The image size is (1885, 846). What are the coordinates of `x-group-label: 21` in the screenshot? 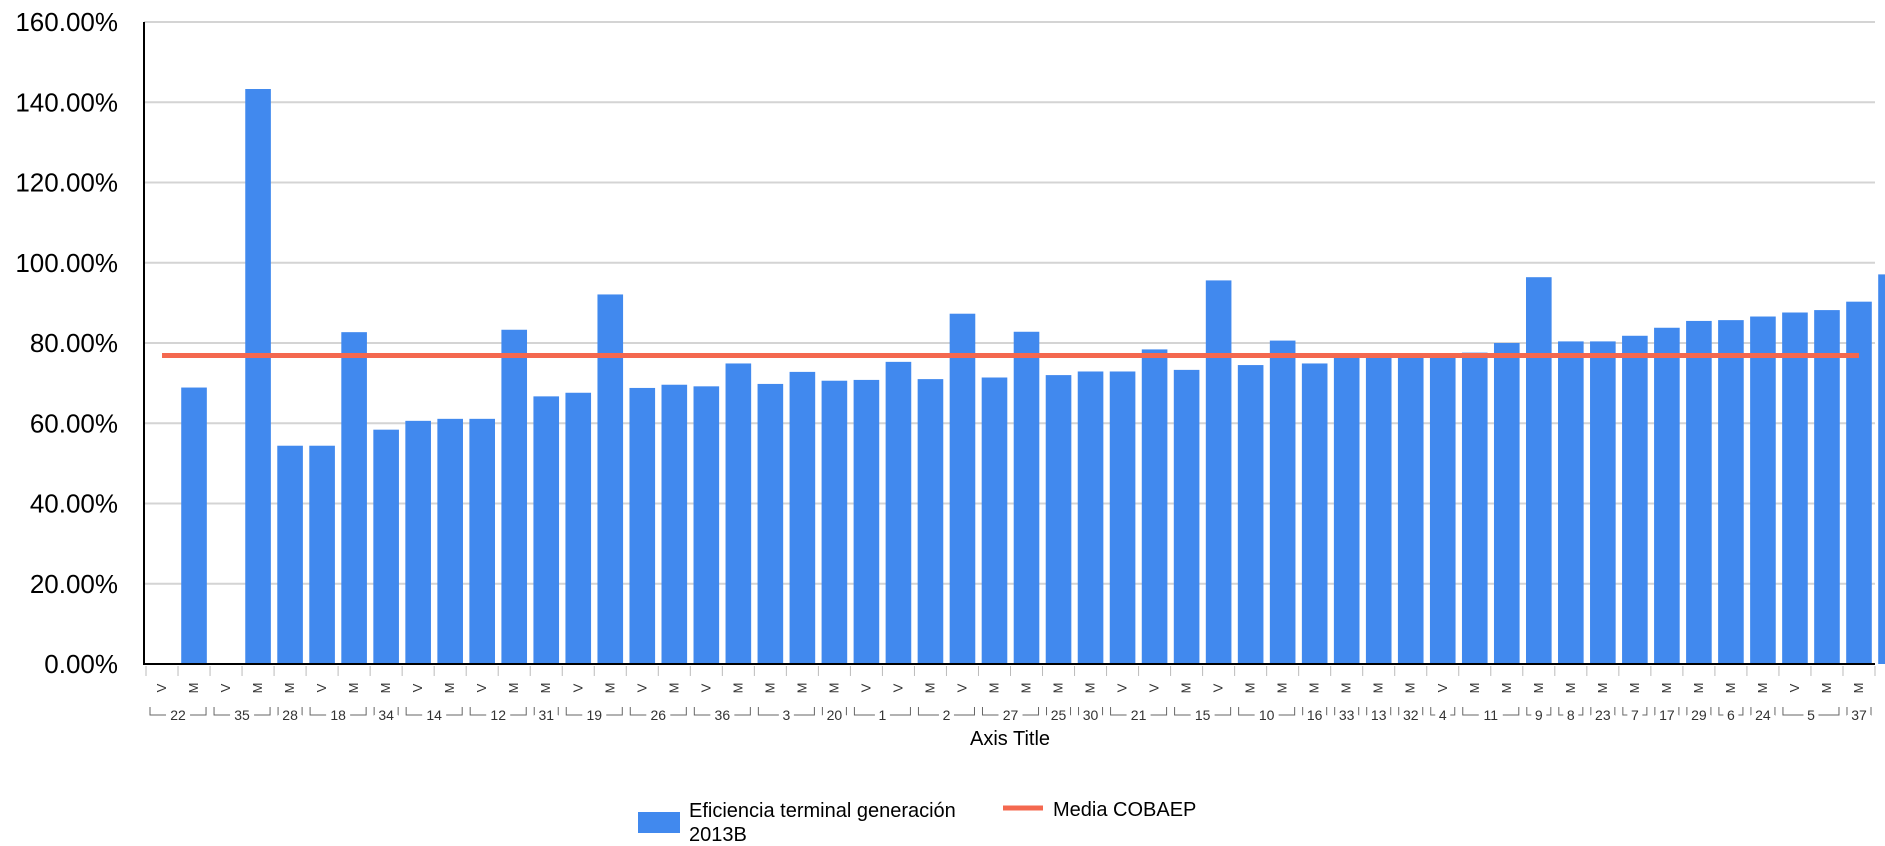 It's located at (1139, 715).